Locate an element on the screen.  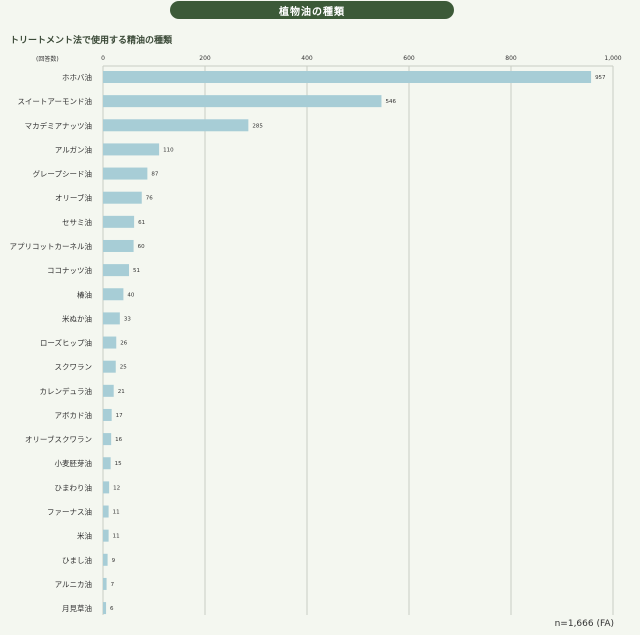
value-label: 12 is located at coordinates (116, 488).